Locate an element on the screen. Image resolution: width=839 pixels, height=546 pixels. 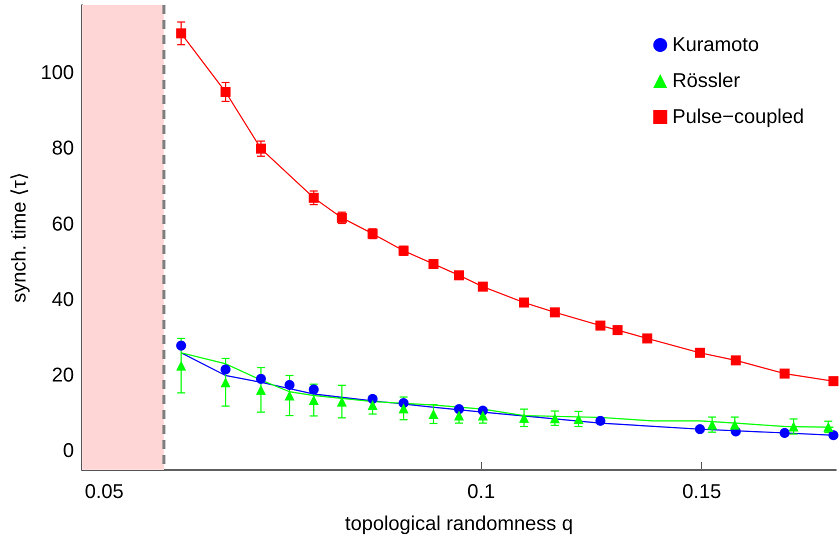
y-tick-label: 20 is located at coordinates (63, 375).